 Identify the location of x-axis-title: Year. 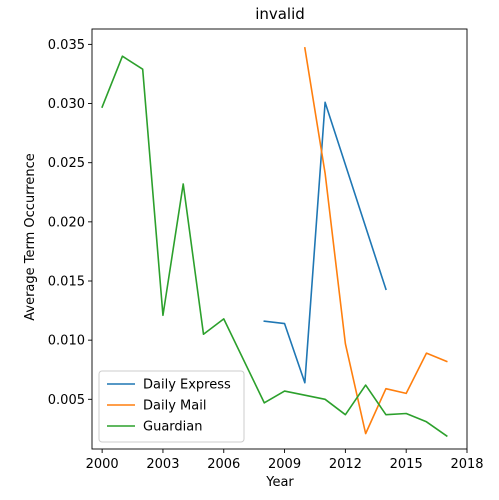
(279, 482).